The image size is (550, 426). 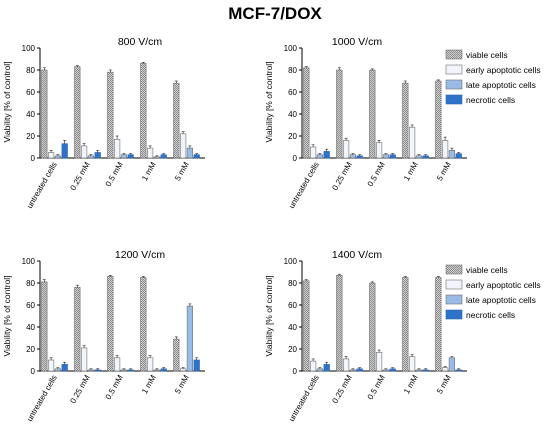 What do you see at coordinates (454, 269) in the screenshot?
I see `legend-swatch-viable` at bounding box center [454, 269].